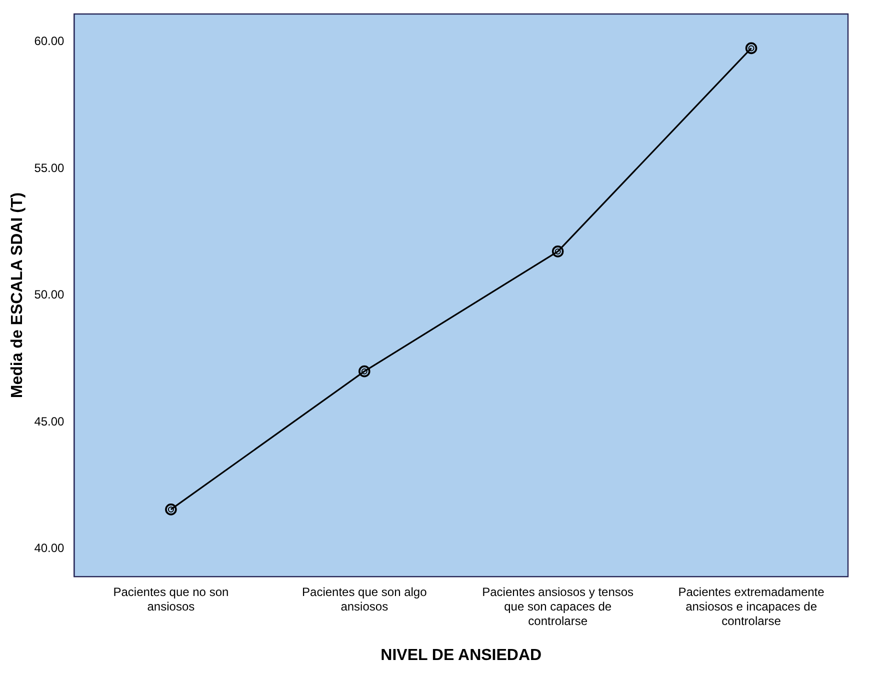 The width and height of the screenshot is (878, 675). I want to click on x-tick-label: Pacientes extremadamente ansiosos e incapaces de controlarse, so click(751, 606).